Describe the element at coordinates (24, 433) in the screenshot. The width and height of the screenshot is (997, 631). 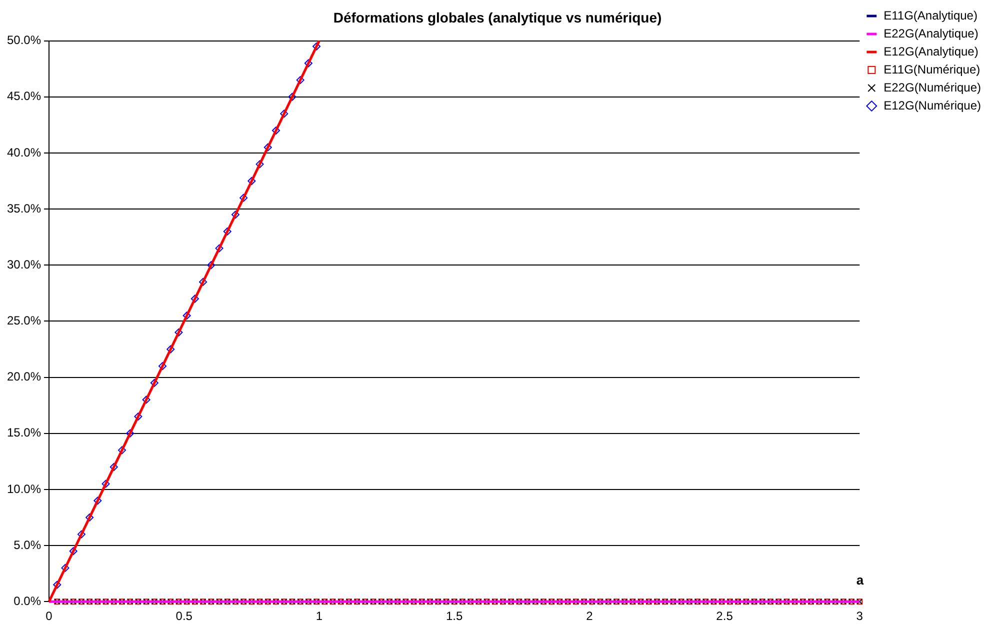
I see `y-tick-label: 15.0%` at that location.